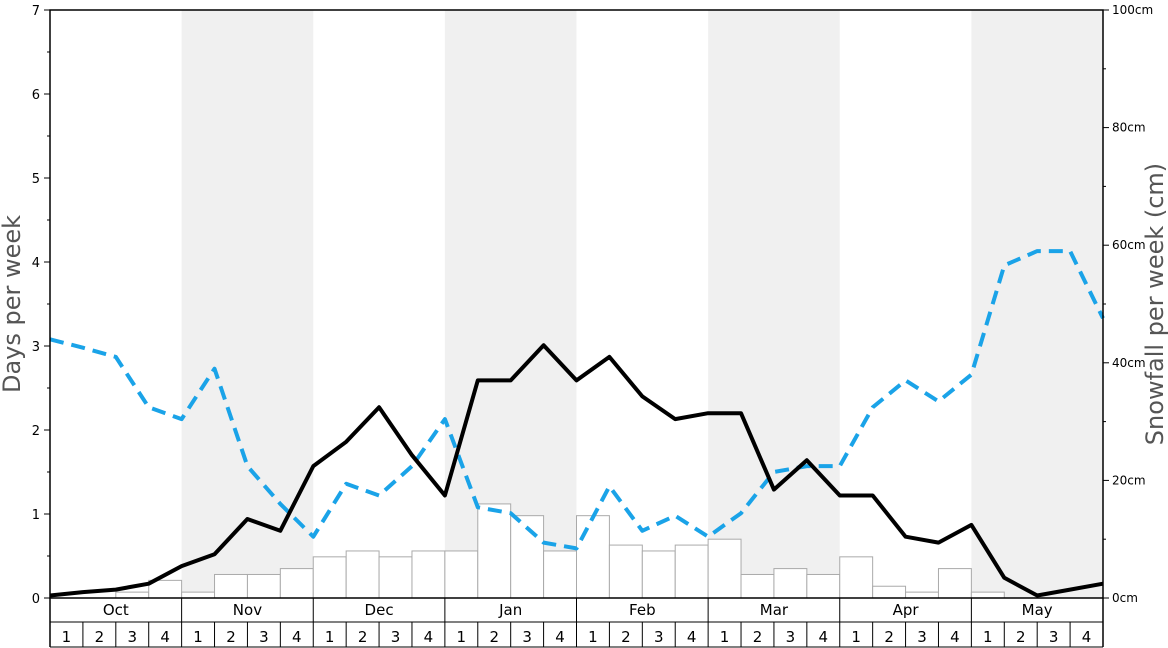 The image size is (1168, 648). Describe the element at coordinates (510, 304) in the screenshot. I see `month-shade-jan` at that location.